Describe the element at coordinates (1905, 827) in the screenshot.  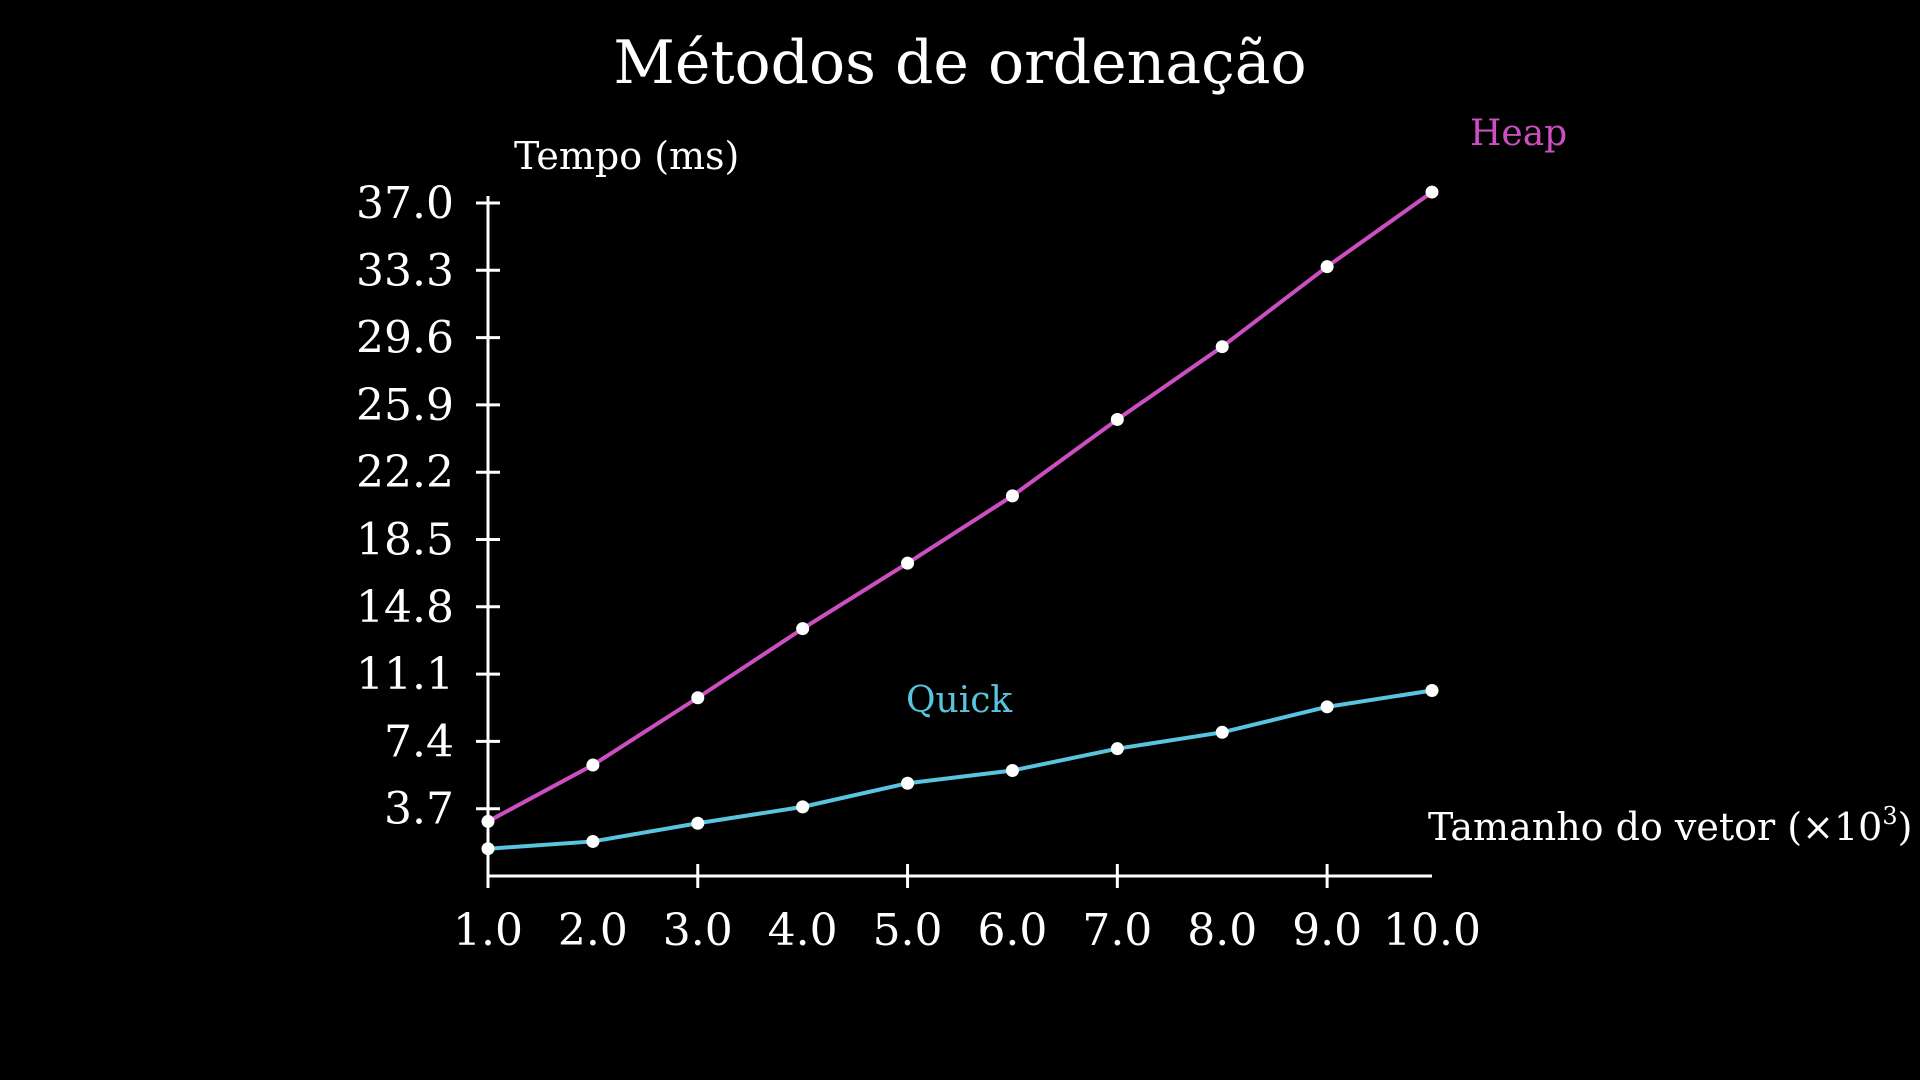
I see `x-axis-unit-suffix: )` at that location.